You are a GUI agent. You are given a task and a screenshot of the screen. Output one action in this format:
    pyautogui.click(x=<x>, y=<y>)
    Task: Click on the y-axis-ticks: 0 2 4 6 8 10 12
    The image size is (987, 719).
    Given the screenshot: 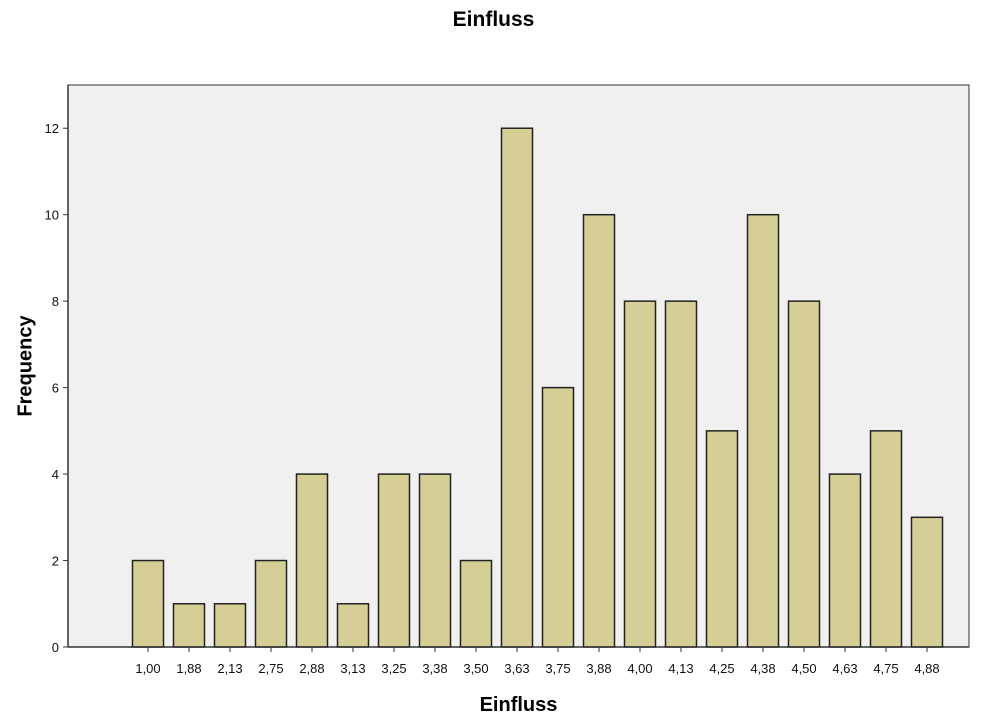 What is the action you would take?
    pyautogui.click(x=56, y=388)
    